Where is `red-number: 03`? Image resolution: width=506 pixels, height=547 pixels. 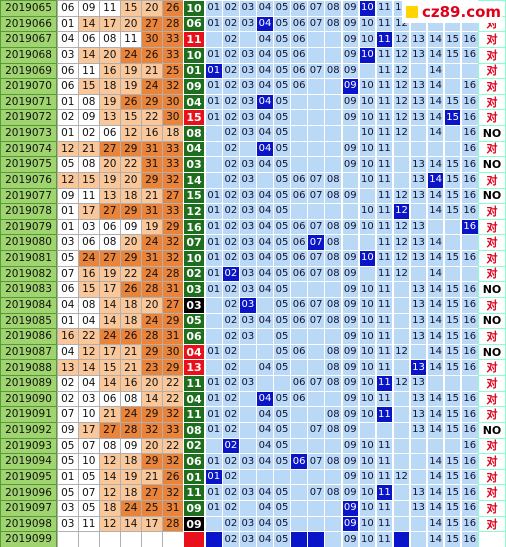
red-number: 03 is located at coordinates (89, 227).